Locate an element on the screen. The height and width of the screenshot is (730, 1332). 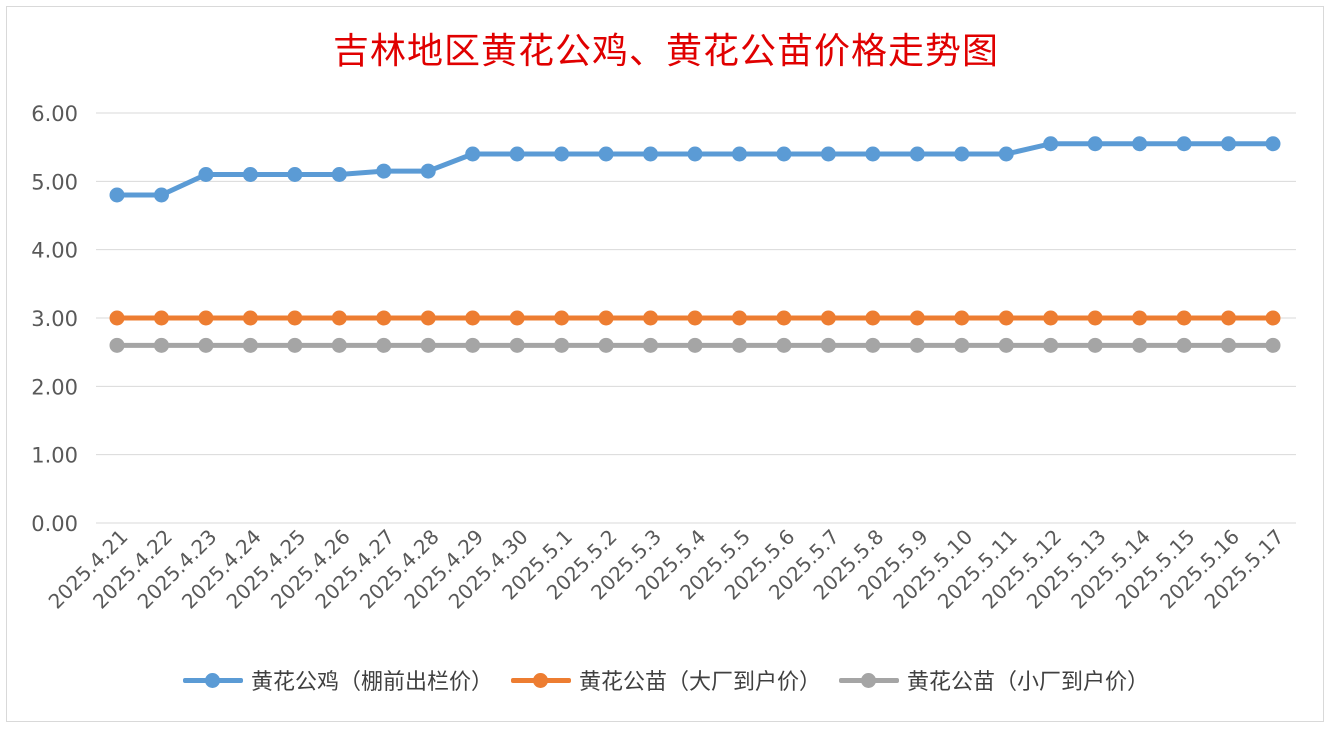
y-tick-label-0: 0.00 is located at coordinates (54, 524).